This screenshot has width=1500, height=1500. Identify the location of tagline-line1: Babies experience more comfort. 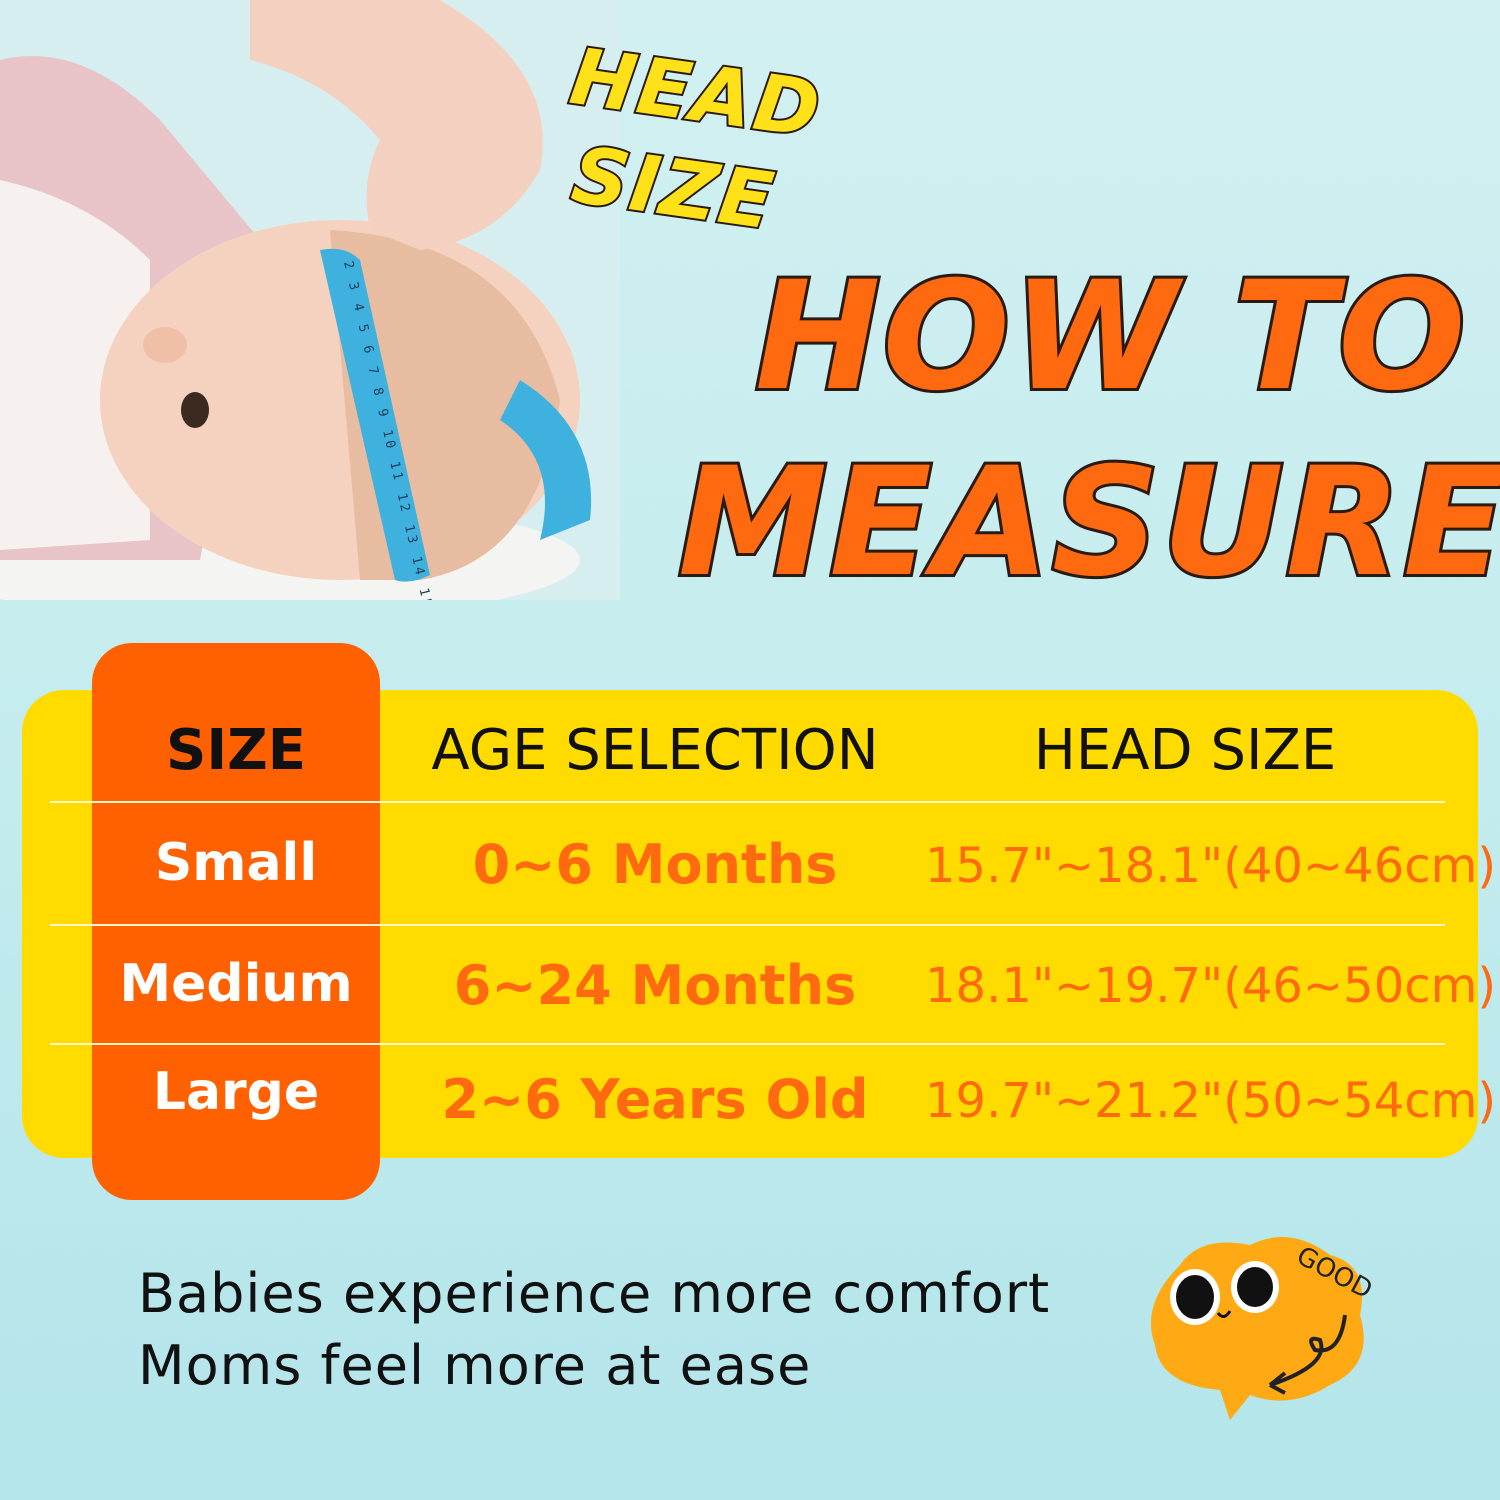
(594, 1293).